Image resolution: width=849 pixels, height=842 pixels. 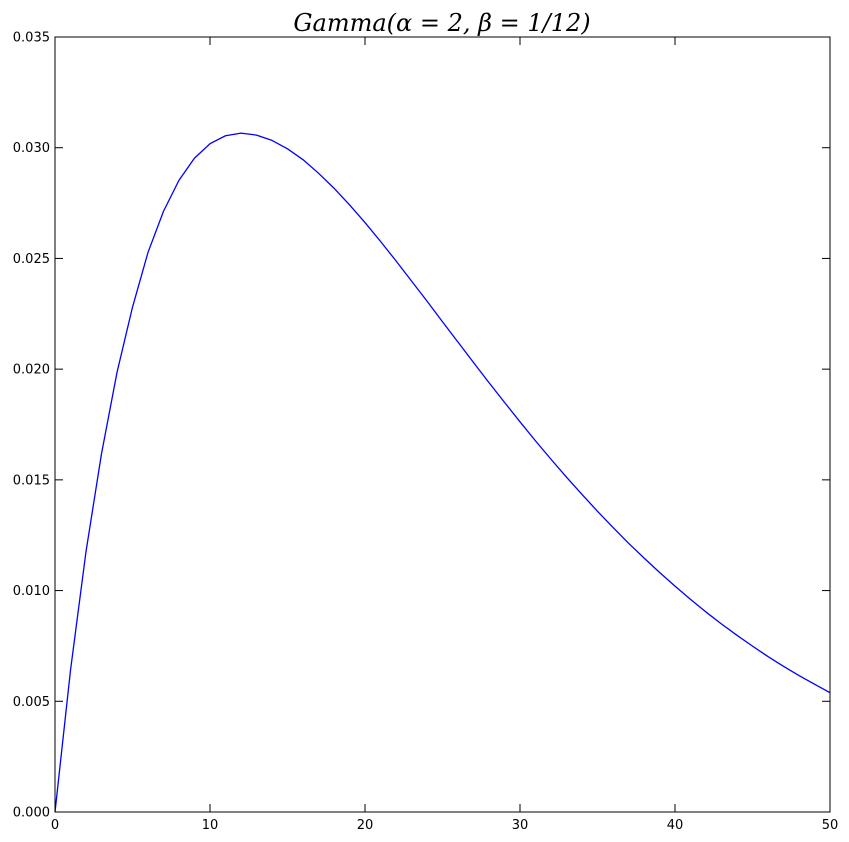 I want to click on x-tick-label: 50, so click(x=830, y=825).